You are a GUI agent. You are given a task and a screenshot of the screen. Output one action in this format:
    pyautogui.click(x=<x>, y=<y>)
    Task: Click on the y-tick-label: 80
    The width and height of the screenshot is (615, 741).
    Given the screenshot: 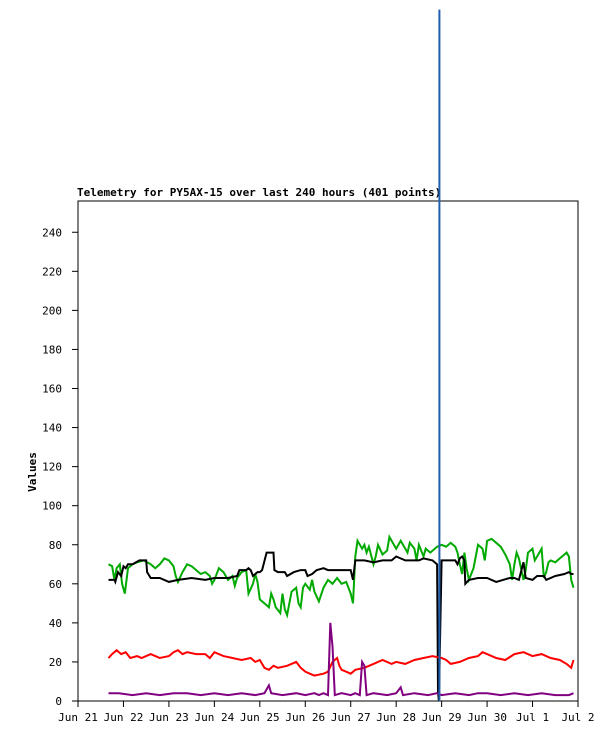 What is the action you would take?
    pyautogui.click(x=55, y=545)
    